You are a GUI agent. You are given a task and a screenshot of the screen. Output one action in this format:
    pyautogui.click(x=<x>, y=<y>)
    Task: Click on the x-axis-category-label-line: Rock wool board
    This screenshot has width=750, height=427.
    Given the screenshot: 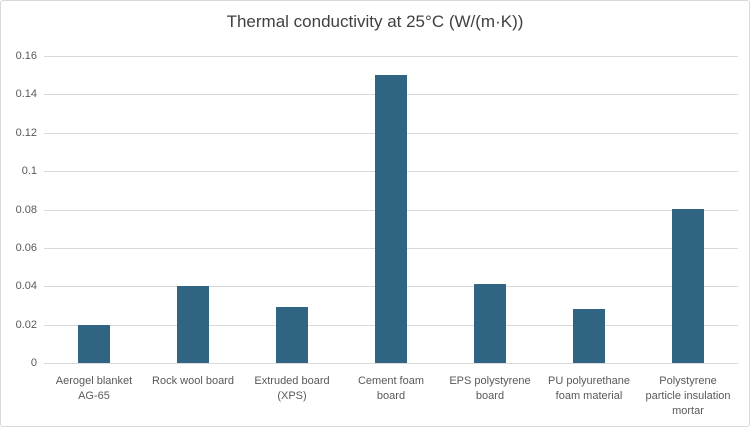 What is the action you would take?
    pyautogui.click(x=193, y=381)
    